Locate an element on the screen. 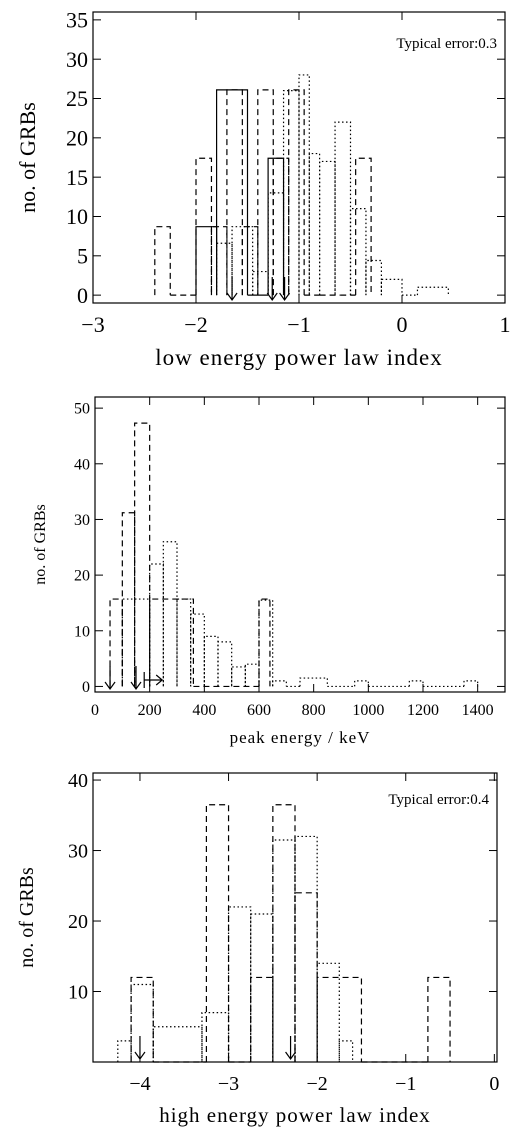 Image resolution: width=510 pixels, height=1140 pixels. y-tick-label: 25 is located at coordinates (77, 98).